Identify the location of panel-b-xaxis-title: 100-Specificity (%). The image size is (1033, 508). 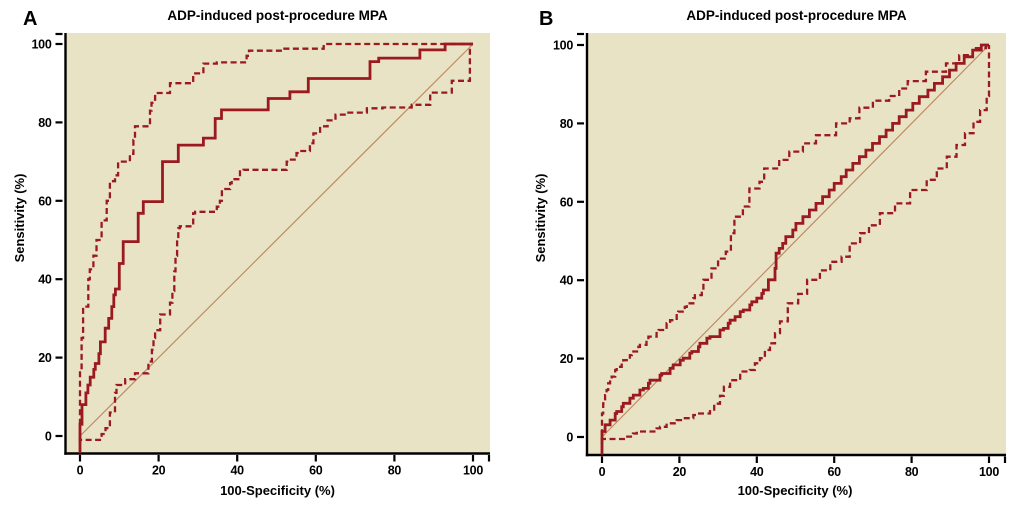
(795, 490).